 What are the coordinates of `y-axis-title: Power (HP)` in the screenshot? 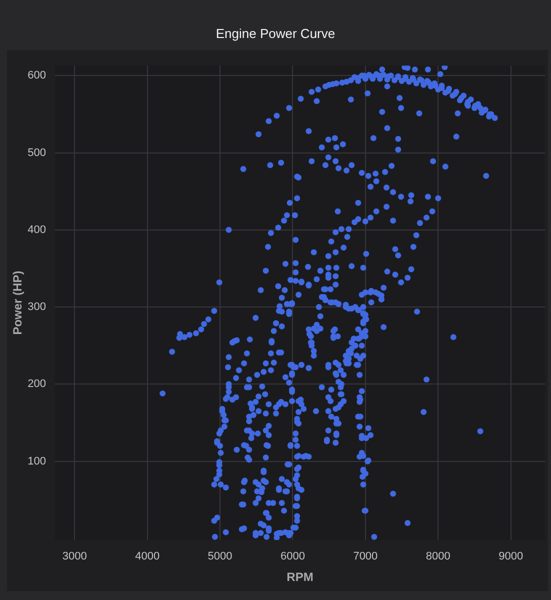 It's located at (17, 302).